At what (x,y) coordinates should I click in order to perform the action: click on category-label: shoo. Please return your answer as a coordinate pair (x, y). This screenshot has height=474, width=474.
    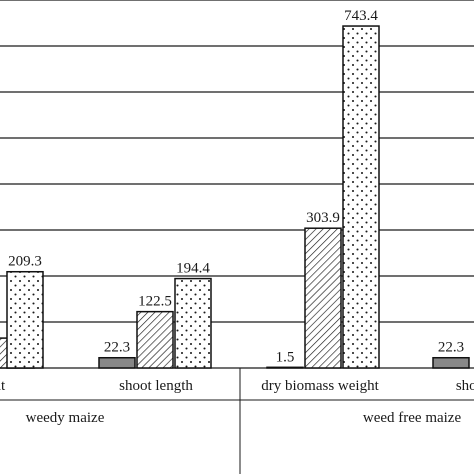
    Looking at the image, I should click on (465, 386).